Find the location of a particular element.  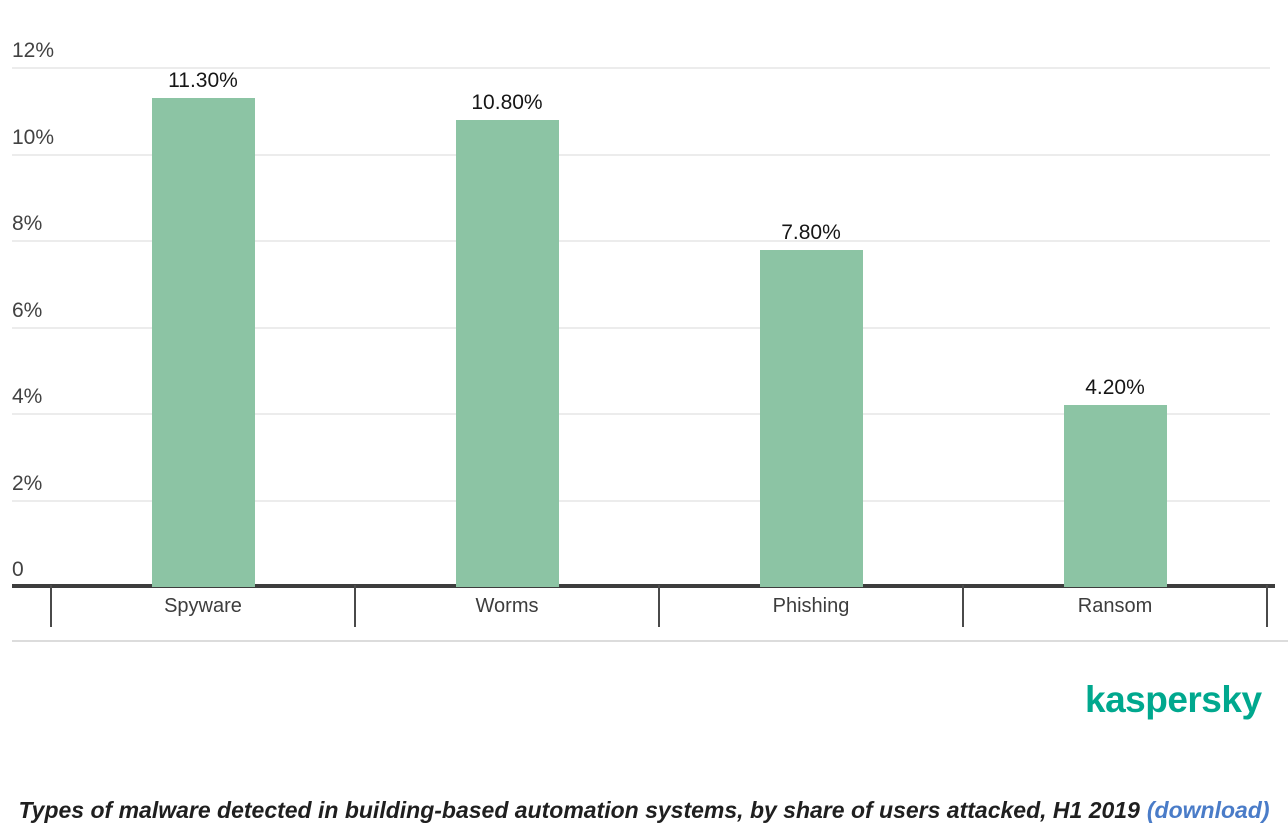

y-axis-label-4%: 4% is located at coordinates (27, 396).